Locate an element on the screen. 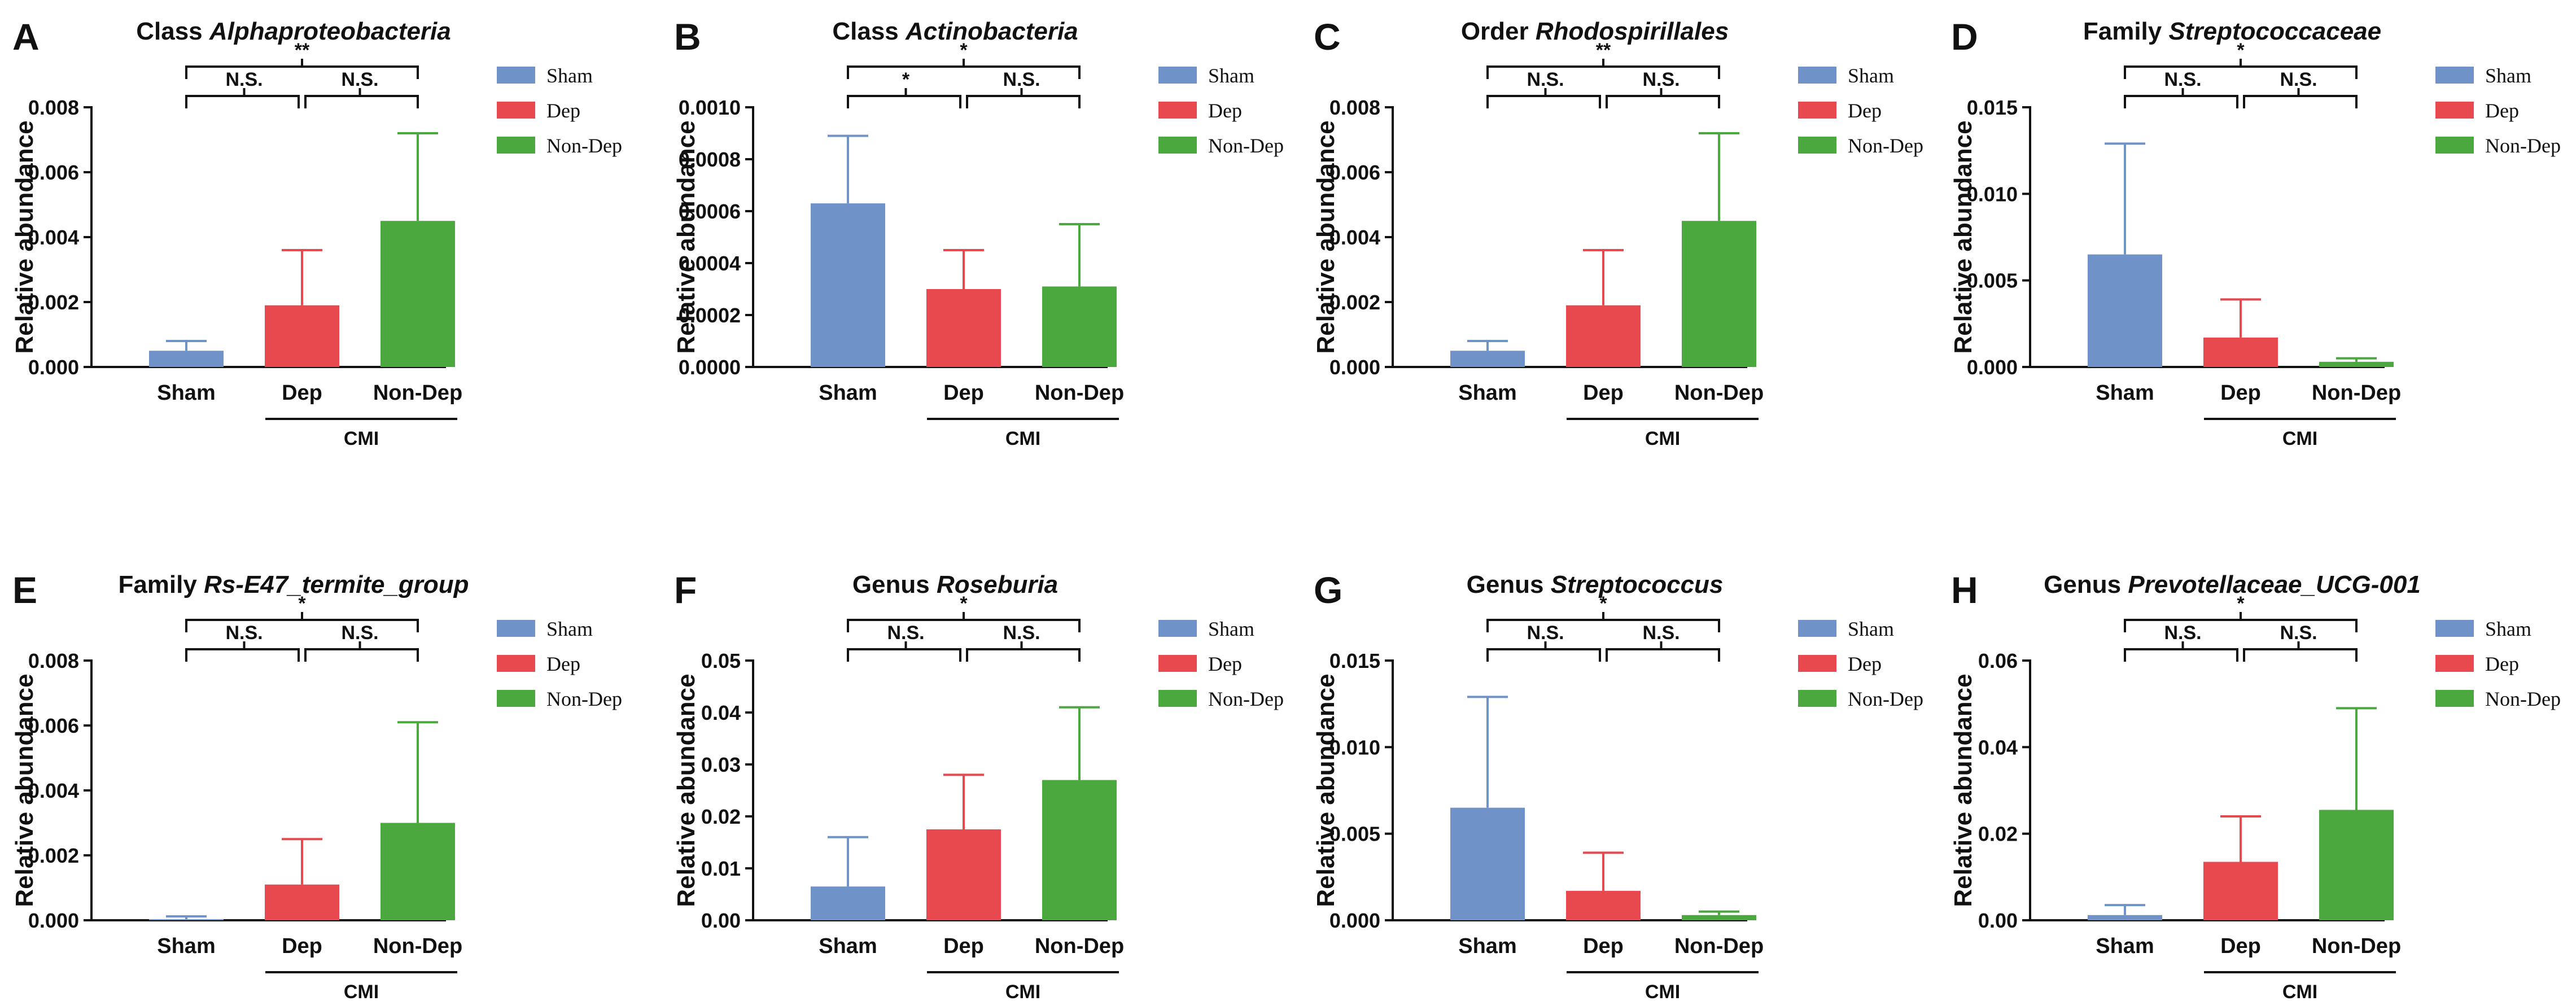 Image resolution: width=2576 pixels, height=1001 pixels. chart-title: Genus Roseburia is located at coordinates (955, 585).